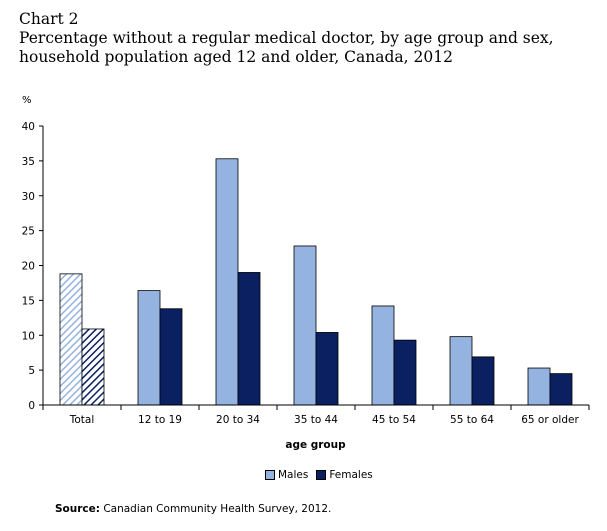 Image resolution: width=607 pixels, height=531 pixels. What do you see at coordinates (472, 420) in the screenshot?
I see `x-tick-label-5: 55 to 64` at bounding box center [472, 420].